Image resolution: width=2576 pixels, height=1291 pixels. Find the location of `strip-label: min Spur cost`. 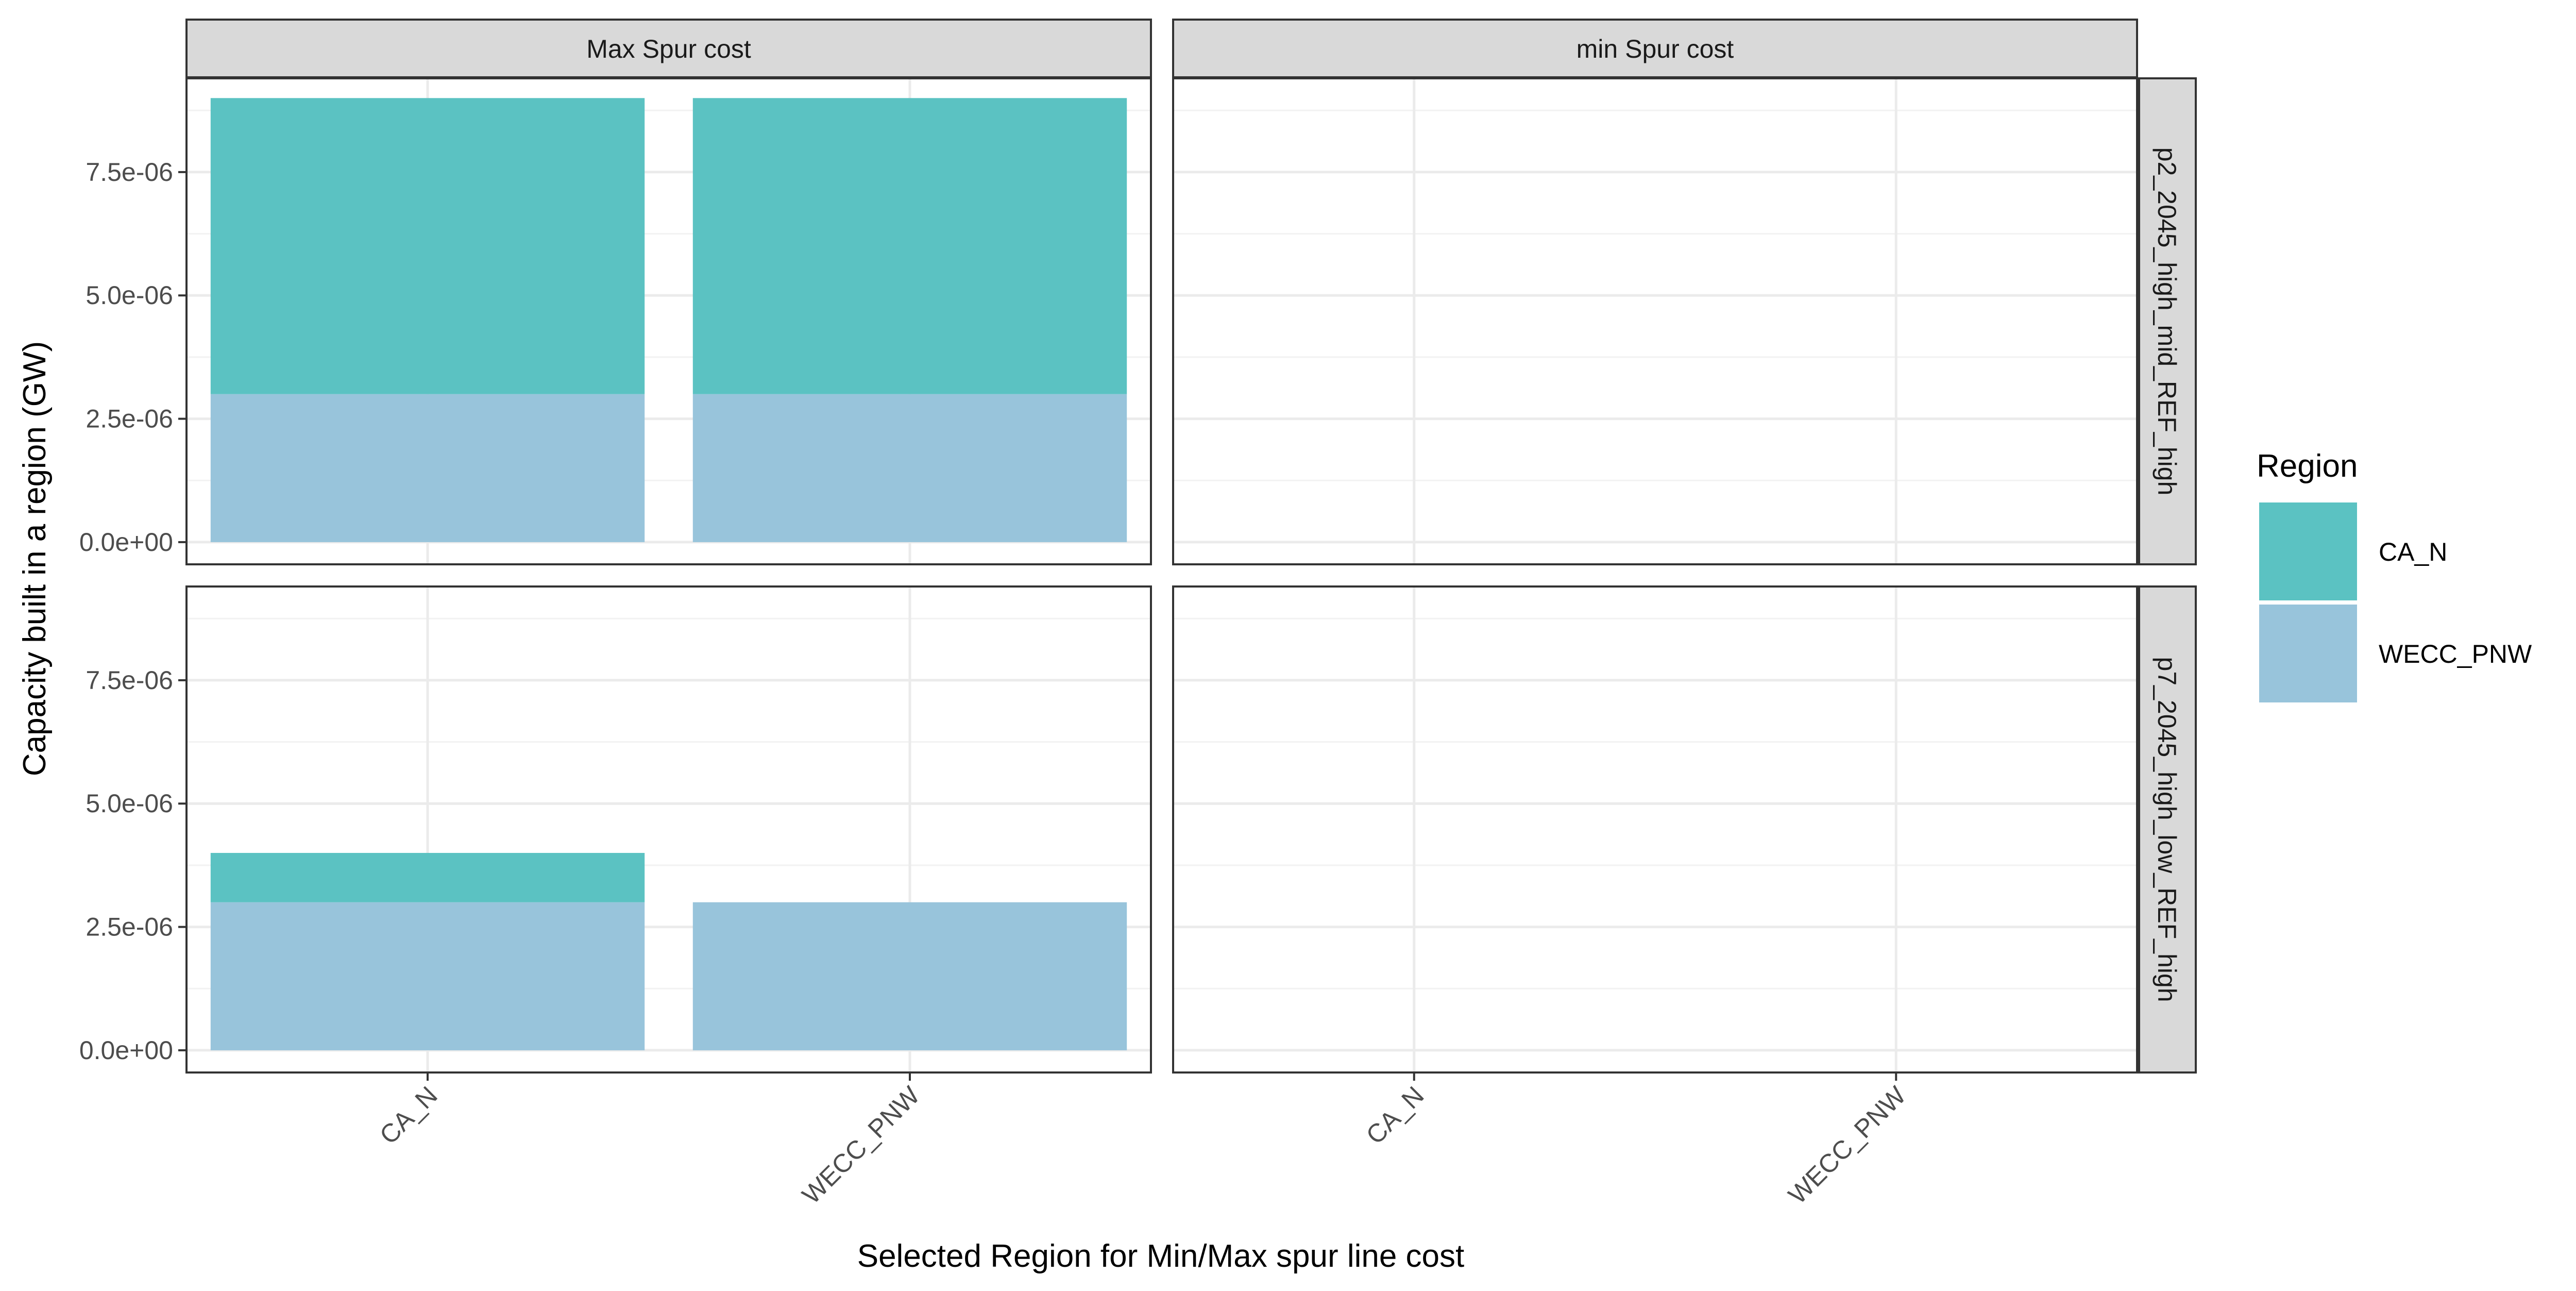

strip-label: min Spur cost is located at coordinates (1655, 49).